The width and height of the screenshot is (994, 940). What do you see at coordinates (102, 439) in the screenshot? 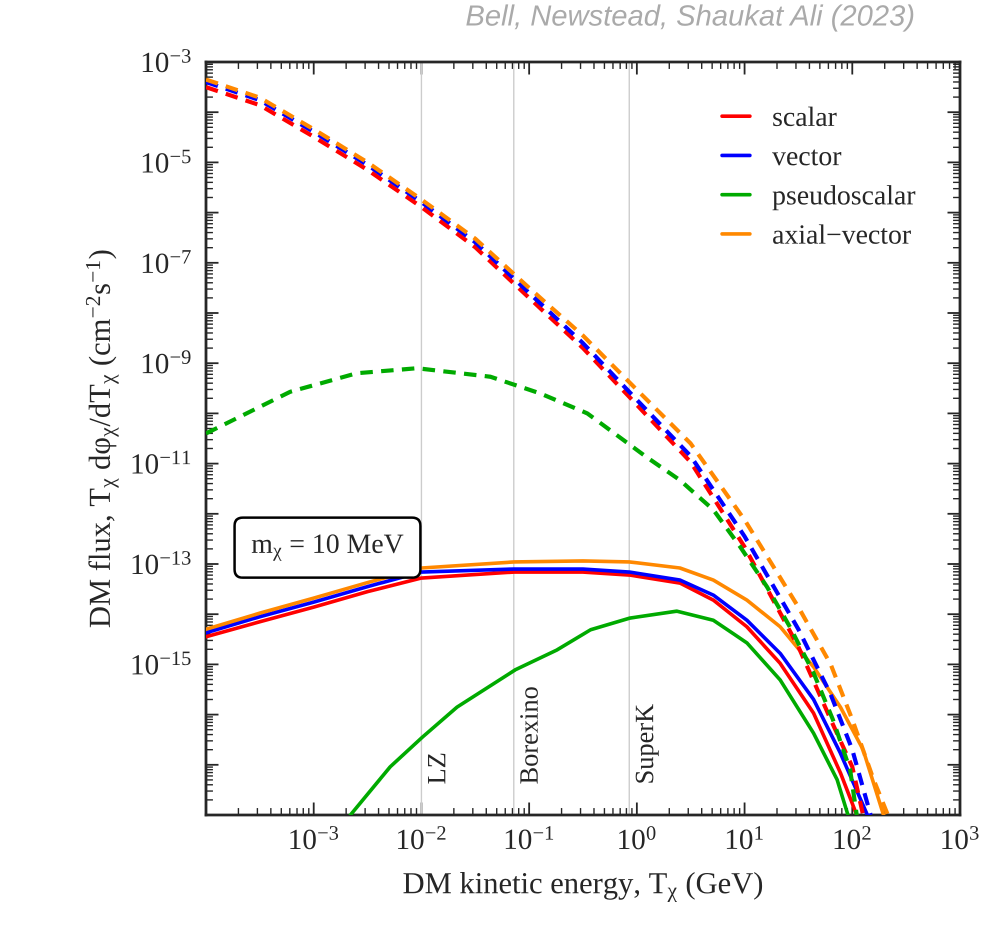
I see `text: DM flux, T$_{χ}$ dφ$_{χ}$/dT$_{χ}$ (cm$^{−2}$s$^{−1}$)` at bounding box center [102, 439].